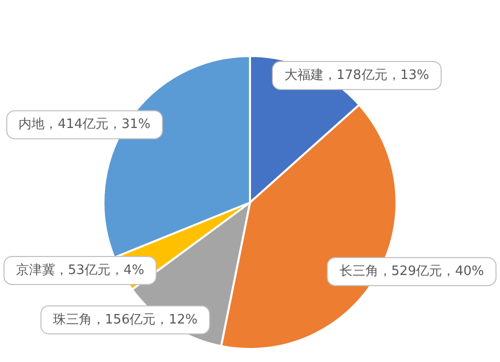  Describe the element at coordinates (411, 271) in the screenshot. I see `slice-label: 长三角，529亿元，40%` at that location.